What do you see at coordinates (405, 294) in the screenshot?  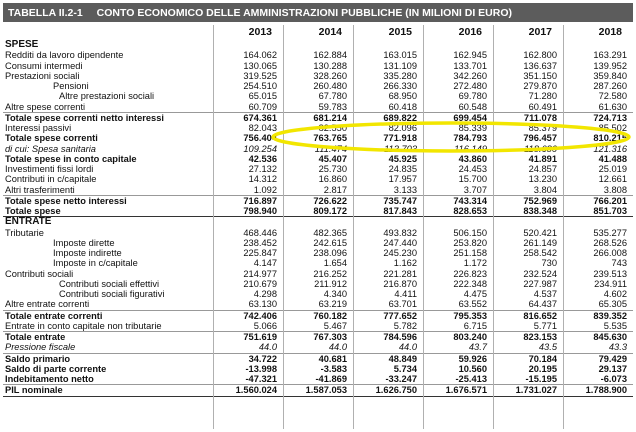 I see `cell-value: 4.411` at bounding box center [405, 294].